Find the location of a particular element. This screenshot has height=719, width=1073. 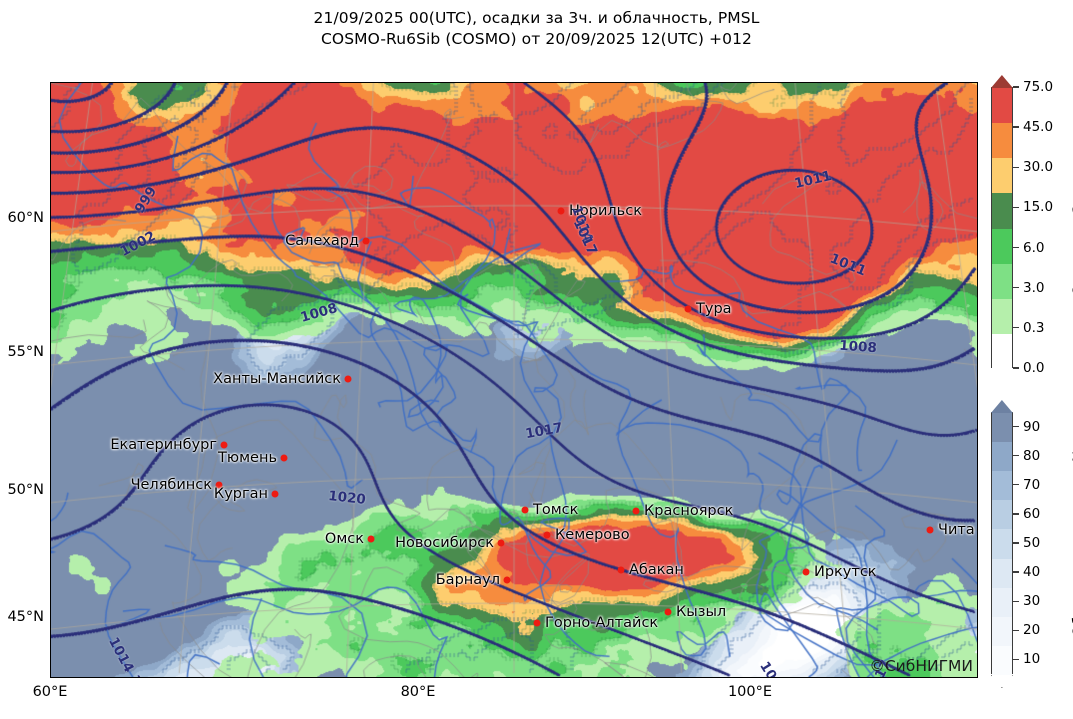

city-name-label: Салехард is located at coordinates (322, 241).